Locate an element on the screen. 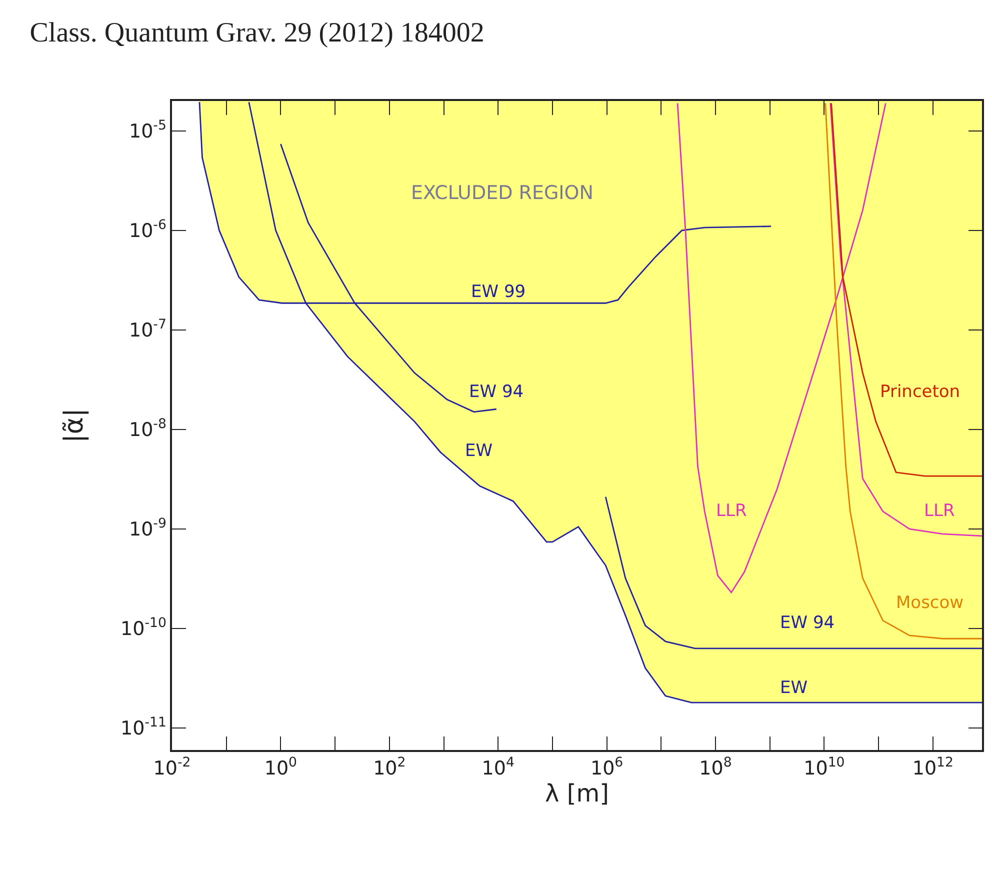 The height and width of the screenshot is (877, 992). y-tick-label: 10$^{-7}$ is located at coordinates (147, 330).